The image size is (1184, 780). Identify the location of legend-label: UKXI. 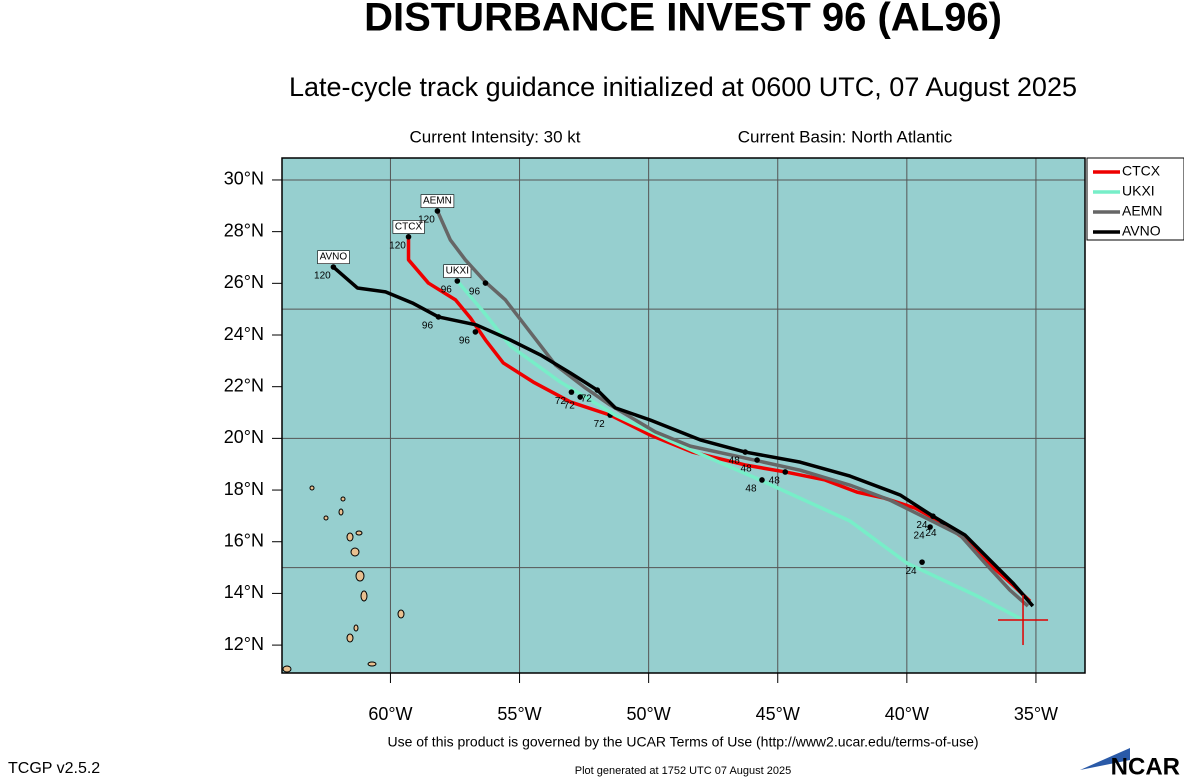
(1138, 191).